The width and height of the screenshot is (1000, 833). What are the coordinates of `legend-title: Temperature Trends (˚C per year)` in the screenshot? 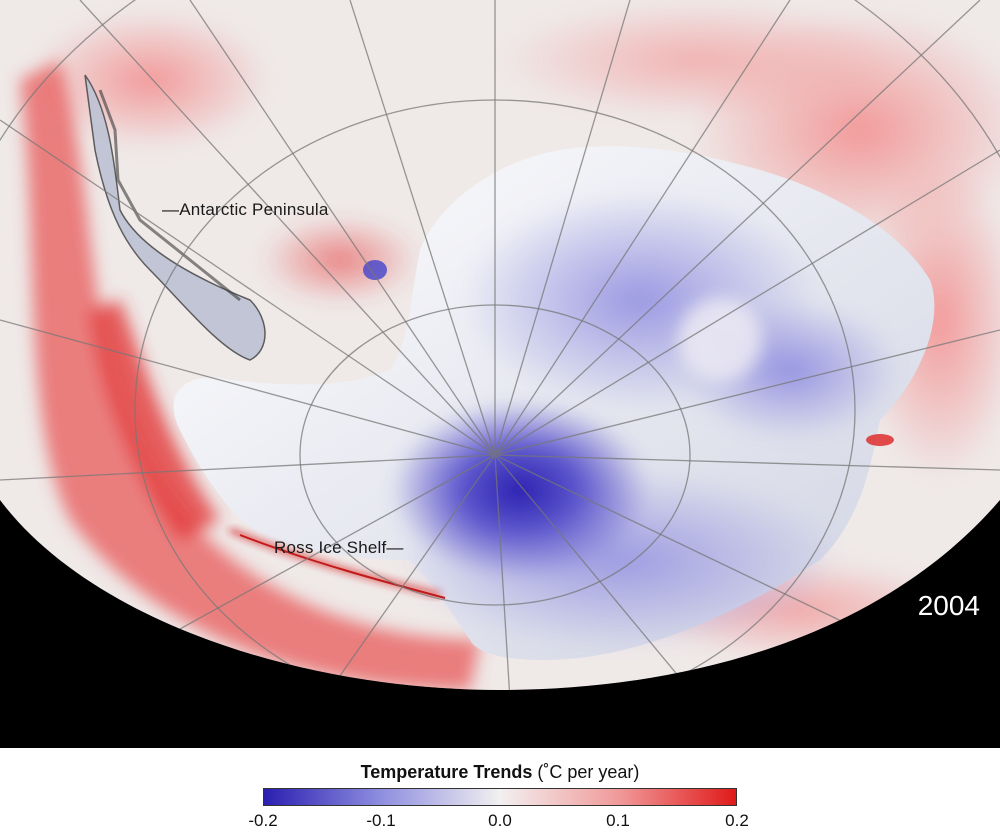 It's located at (500, 772).